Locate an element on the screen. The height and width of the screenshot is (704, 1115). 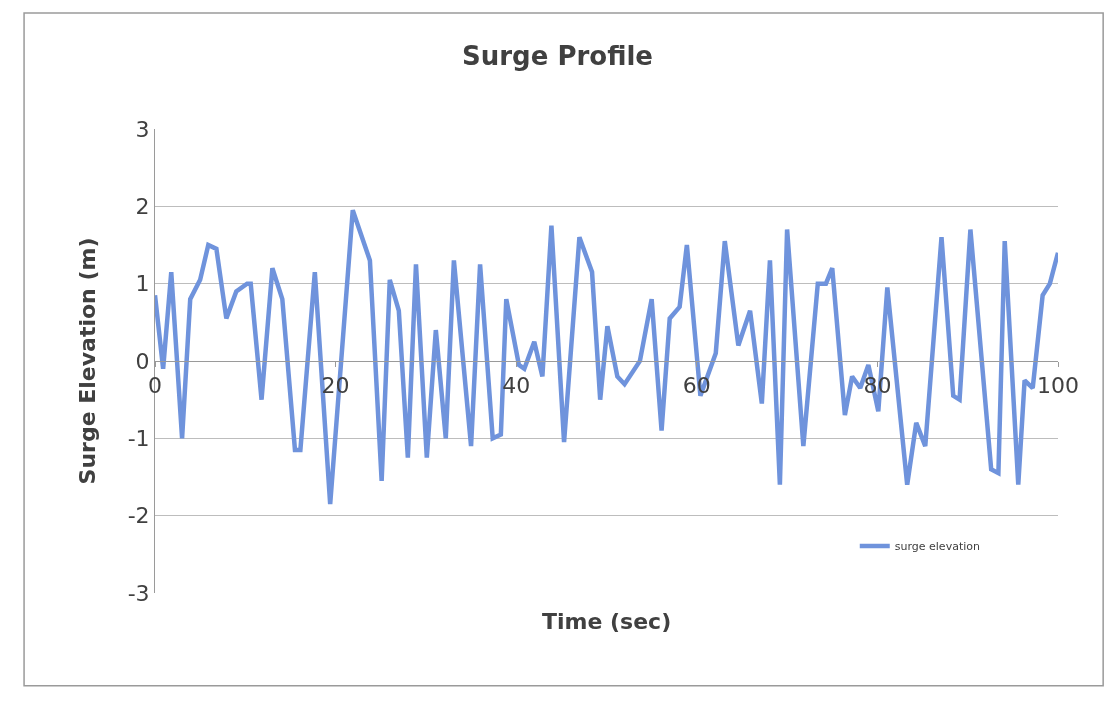
y-tick-label: 0 is located at coordinates (142, 361).